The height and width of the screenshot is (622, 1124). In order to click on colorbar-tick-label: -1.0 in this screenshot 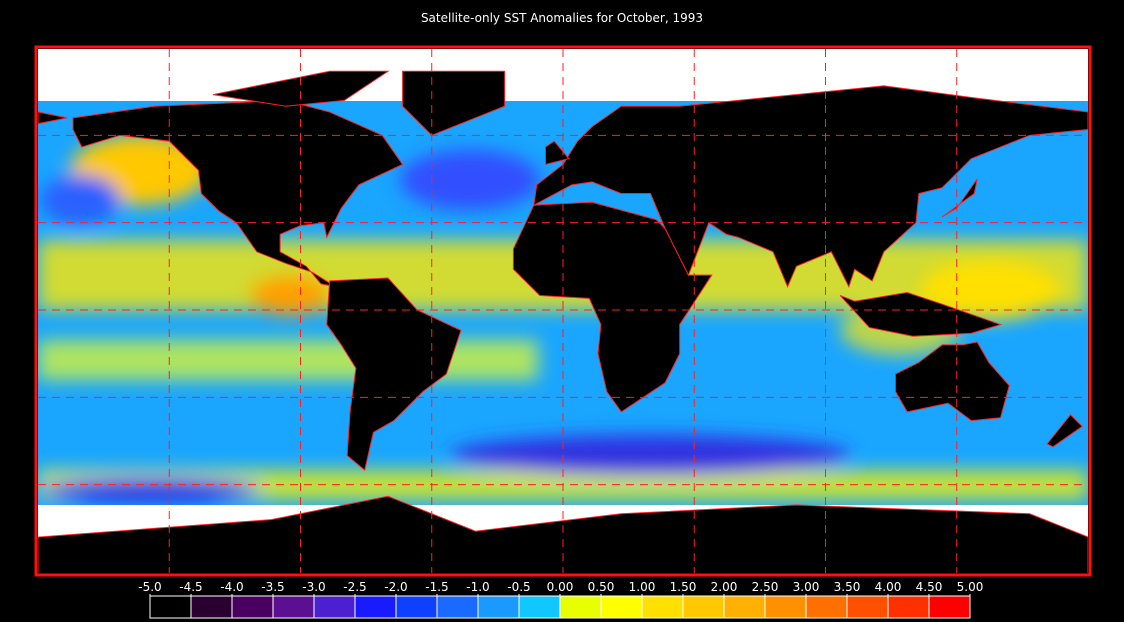, I will do `click(477, 587)`.